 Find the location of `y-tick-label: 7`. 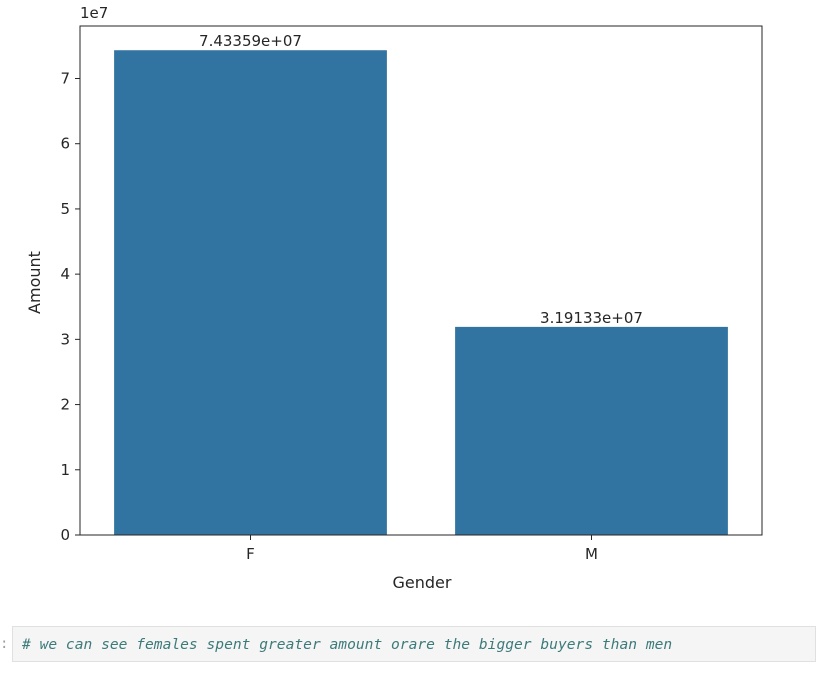

y-tick-label: 7 is located at coordinates (65, 78).